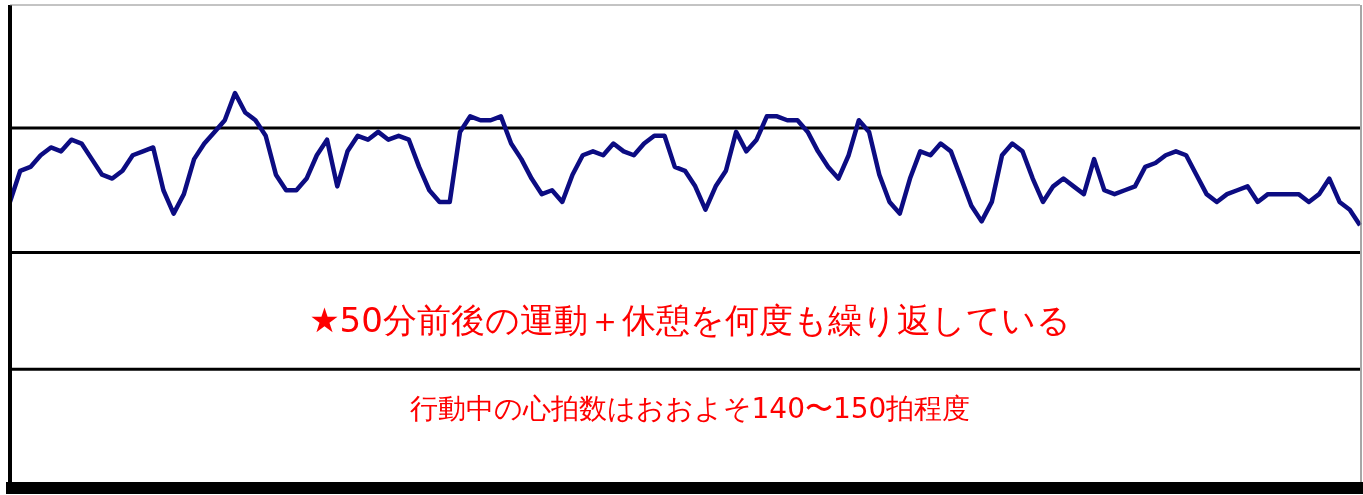 The width and height of the screenshot is (1363, 495). Describe the element at coordinates (690, 408) in the screenshot. I see `annotation: 行動中の心拍数はおおよそ140〜150拍程度` at that location.